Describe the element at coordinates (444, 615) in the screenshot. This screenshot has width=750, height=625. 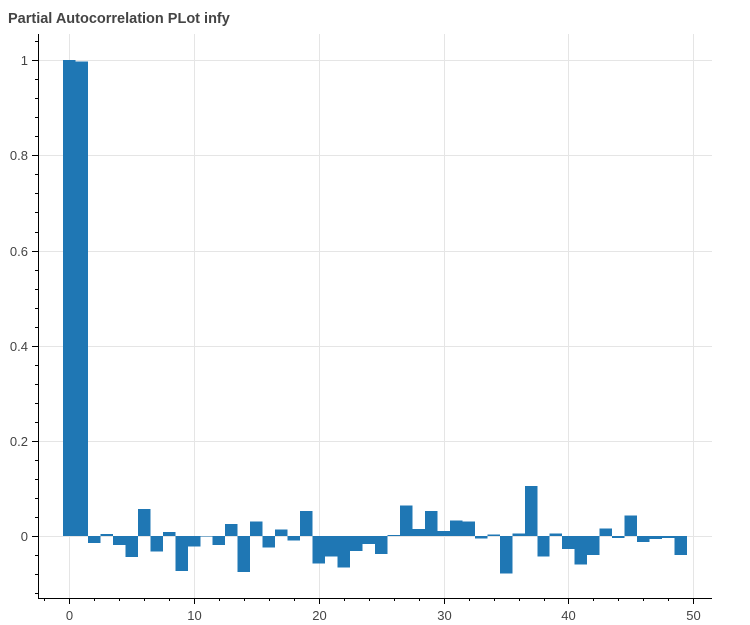
I see `x-tick-label: 30` at that location.